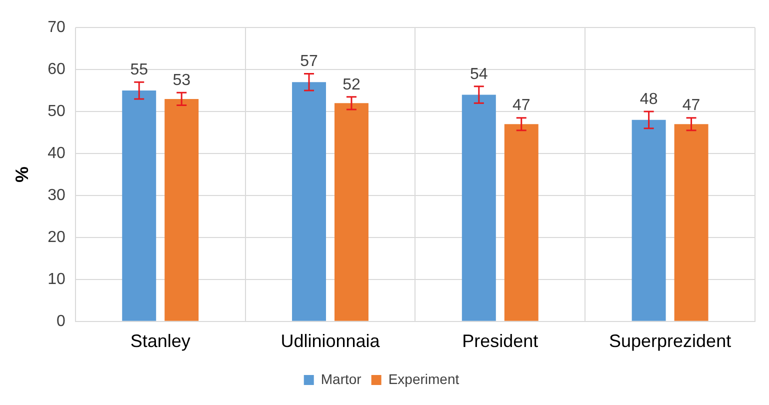  I want to click on data-label: 52, so click(351, 85).